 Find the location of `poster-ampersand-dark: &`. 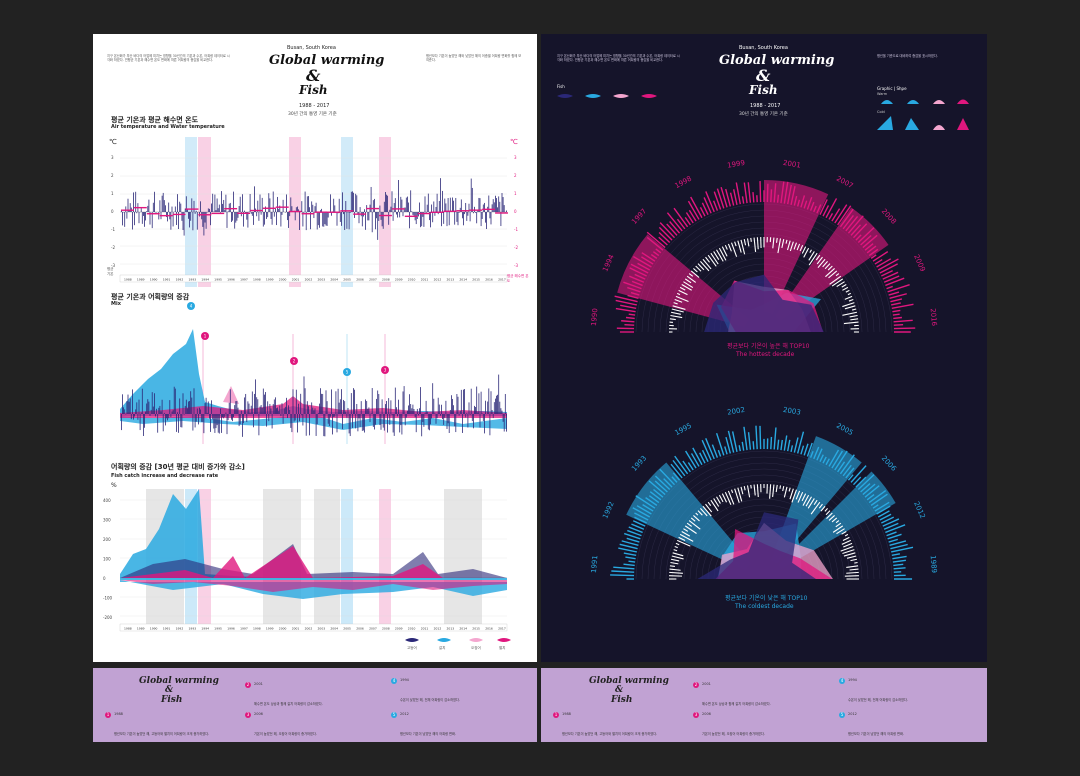

poster-ampersand-dark: & is located at coordinates (763, 75).